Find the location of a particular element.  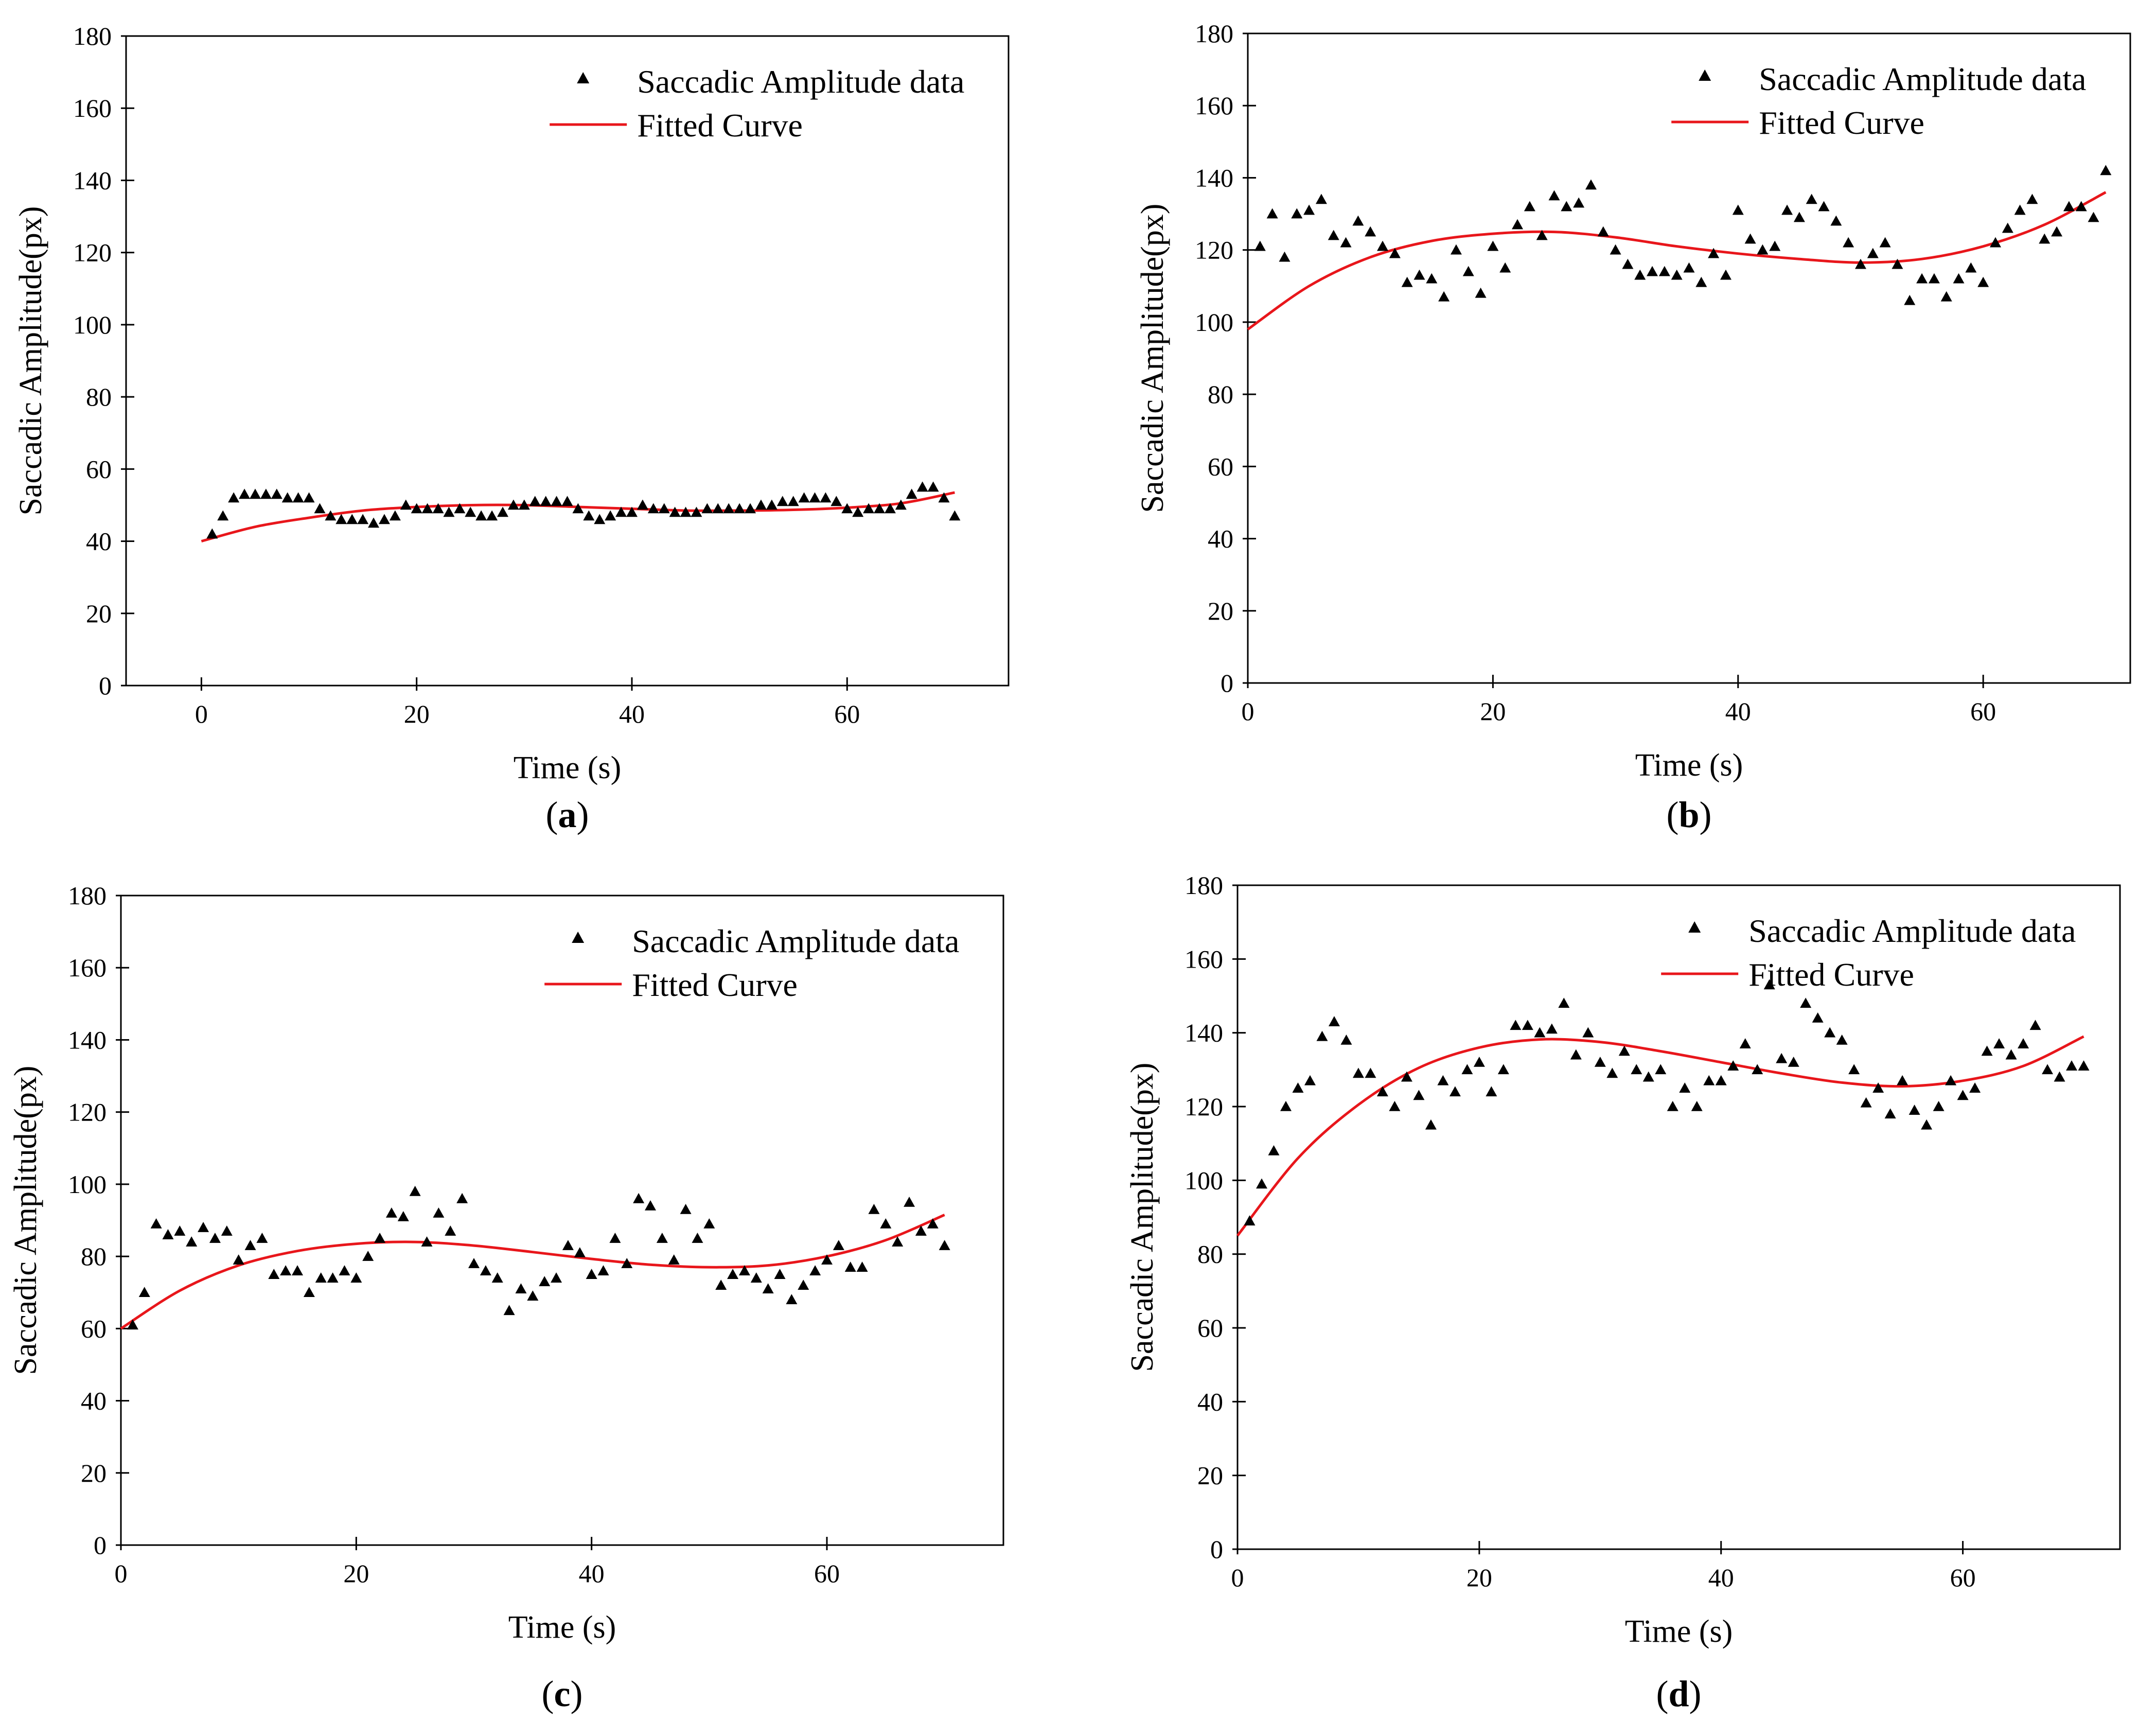

fitted-curve-line is located at coordinates (532, 1272).